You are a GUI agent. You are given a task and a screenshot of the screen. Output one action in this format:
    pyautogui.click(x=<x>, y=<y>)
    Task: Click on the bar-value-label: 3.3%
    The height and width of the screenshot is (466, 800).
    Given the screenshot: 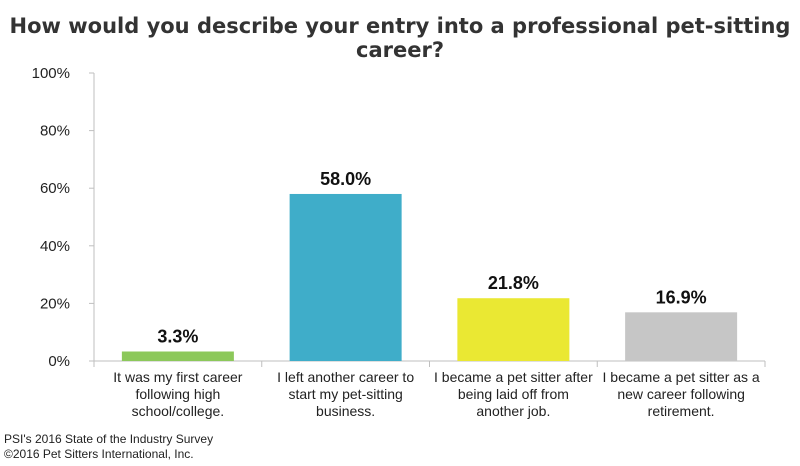 What is the action you would take?
    pyautogui.click(x=177, y=336)
    